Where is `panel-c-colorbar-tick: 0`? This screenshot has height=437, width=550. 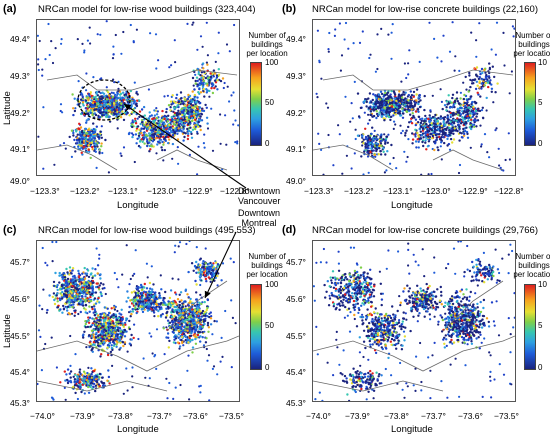
panel-c-colorbar-tick: 0 is located at coordinates (267, 367).